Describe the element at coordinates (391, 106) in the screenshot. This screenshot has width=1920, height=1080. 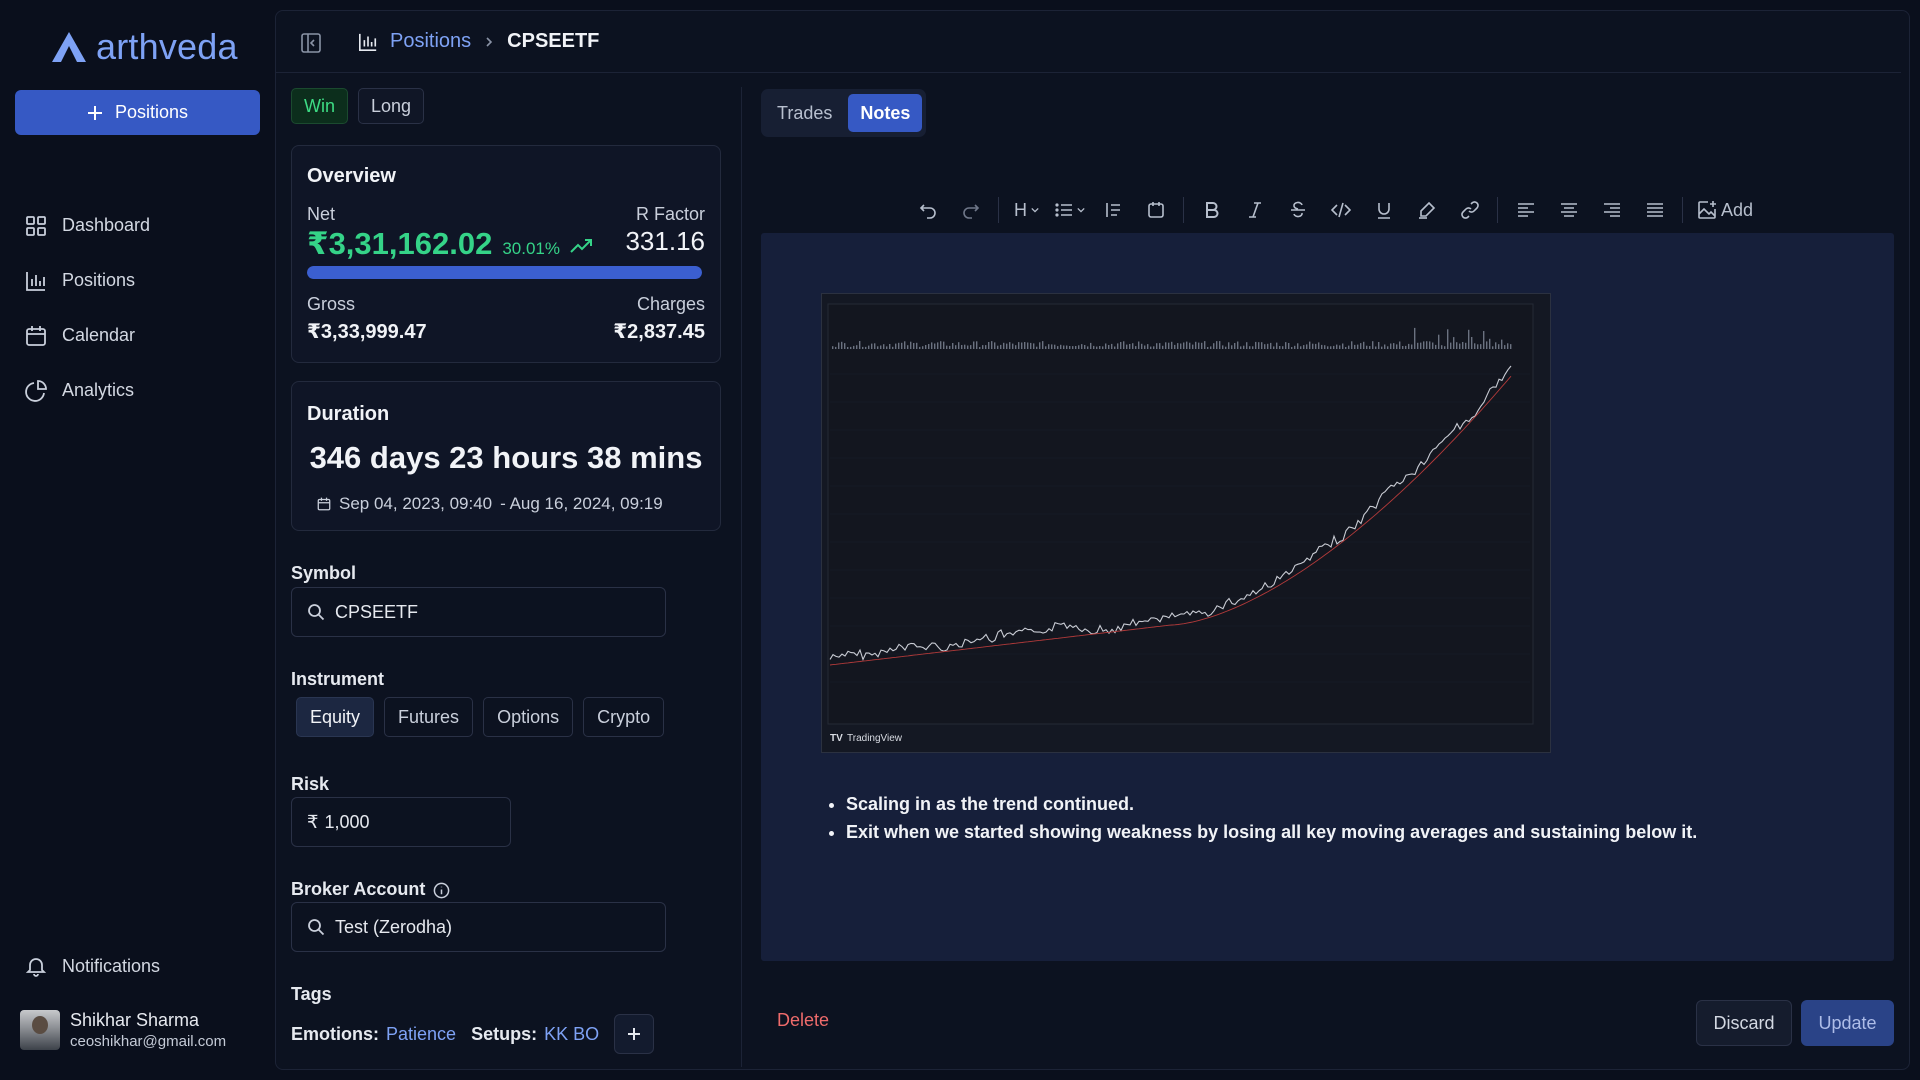
I see `direction-badge: Long` at that location.